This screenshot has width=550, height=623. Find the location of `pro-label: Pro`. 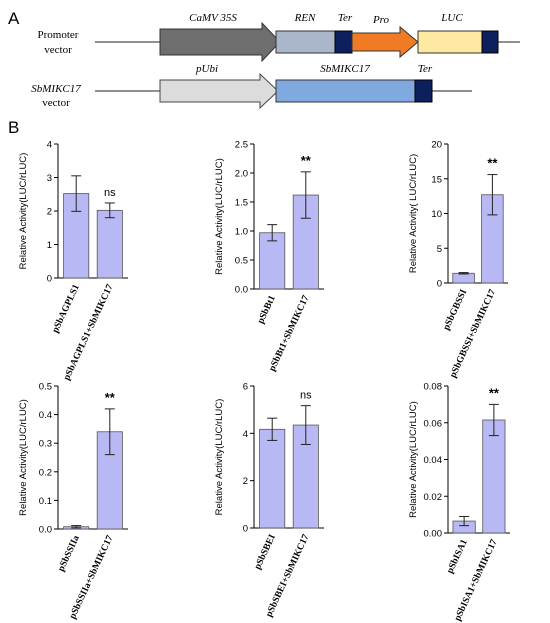

pro-label: Pro is located at coordinates (381, 20).